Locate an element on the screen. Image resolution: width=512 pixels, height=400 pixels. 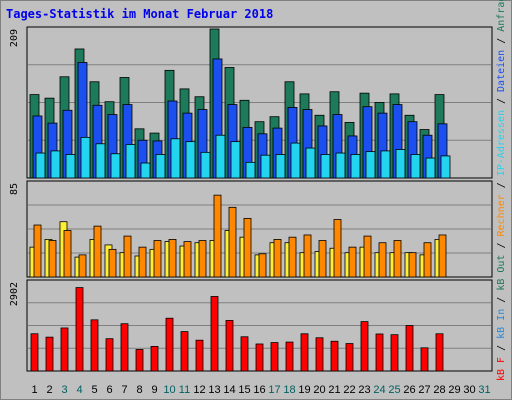
day-label-14: 14 is located at coordinates (229, 390).